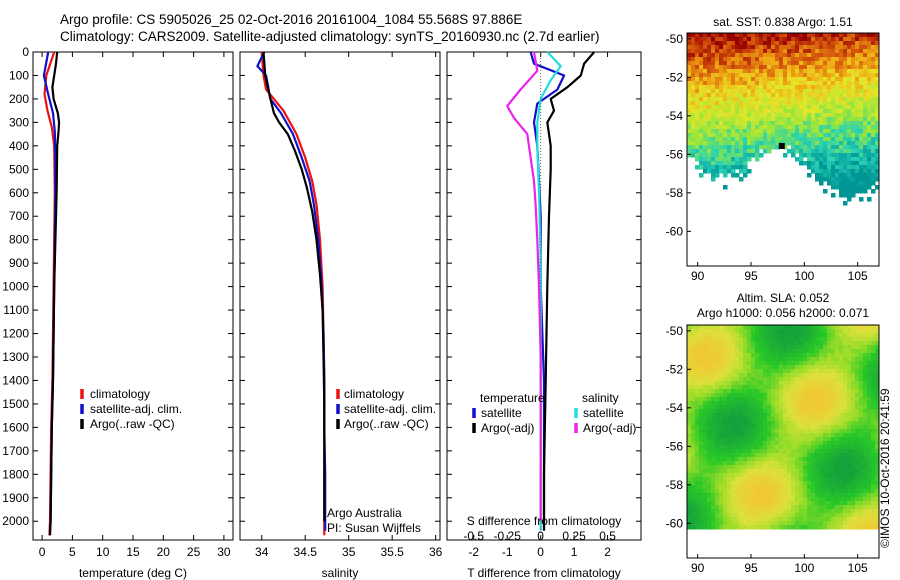 This screenshot has width=900, height=580. What do you see at coordinates (783, 298) in the screenshot?
I see `sla-map-title-line1: Altim. SLA: 0.052` at bounding box center [783, 298].